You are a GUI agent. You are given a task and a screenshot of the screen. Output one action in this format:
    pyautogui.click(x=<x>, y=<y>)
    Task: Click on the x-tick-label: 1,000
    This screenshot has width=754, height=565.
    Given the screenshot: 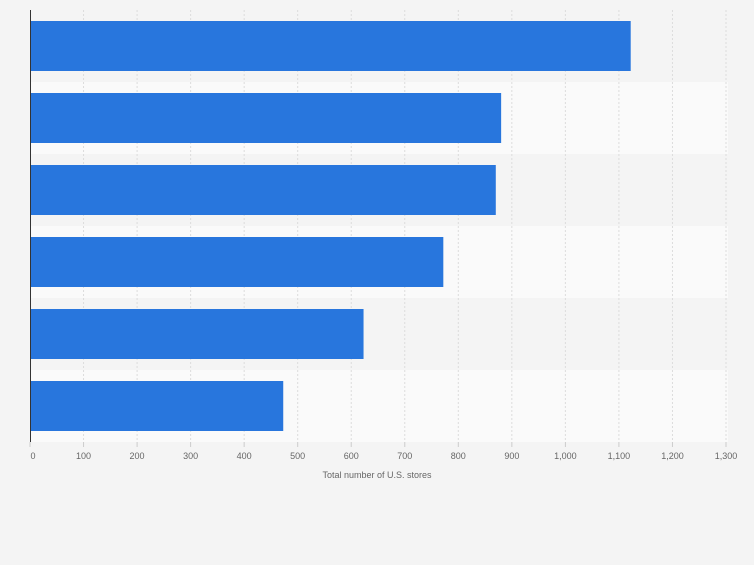 What is the action you would take?
    pyautogui.click(x=565, y=456)
    